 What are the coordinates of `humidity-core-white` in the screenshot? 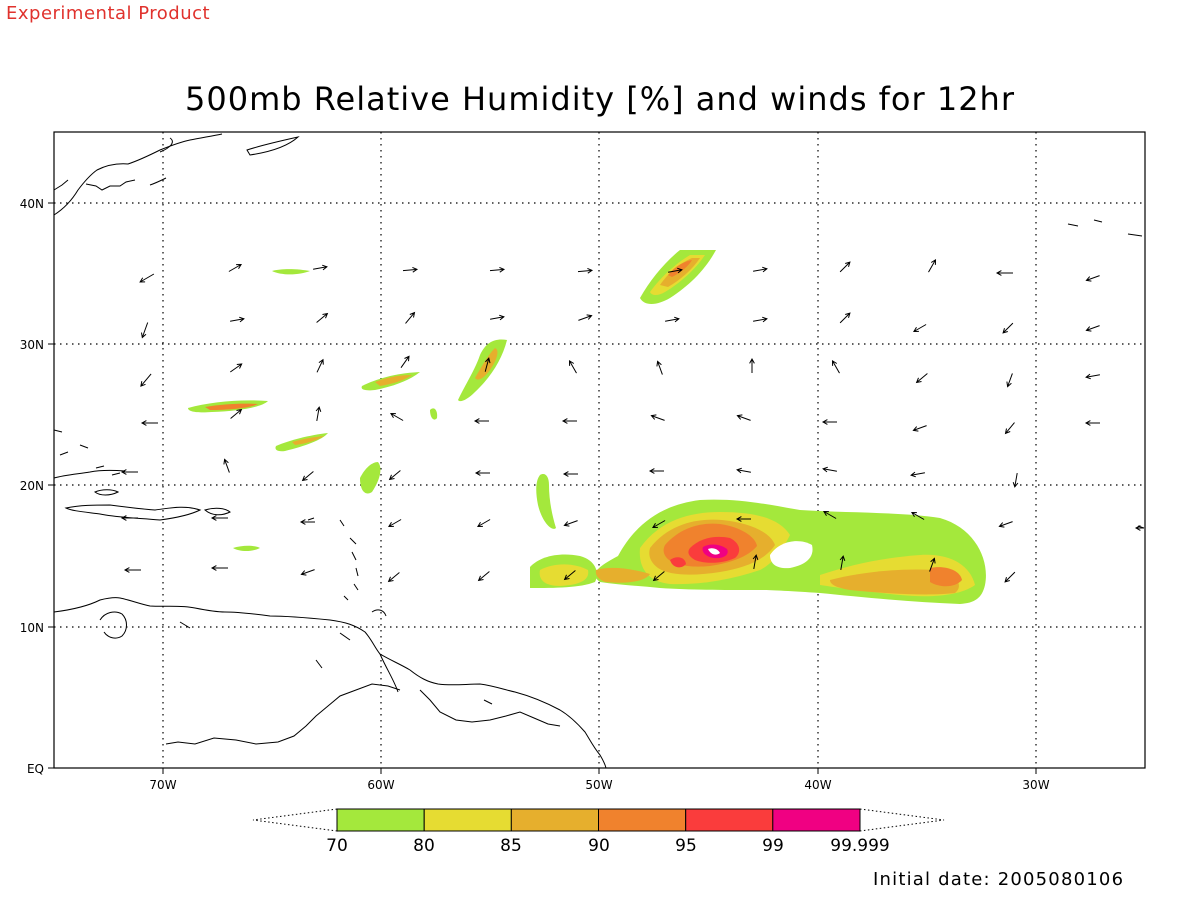 It's located at (714, 551).